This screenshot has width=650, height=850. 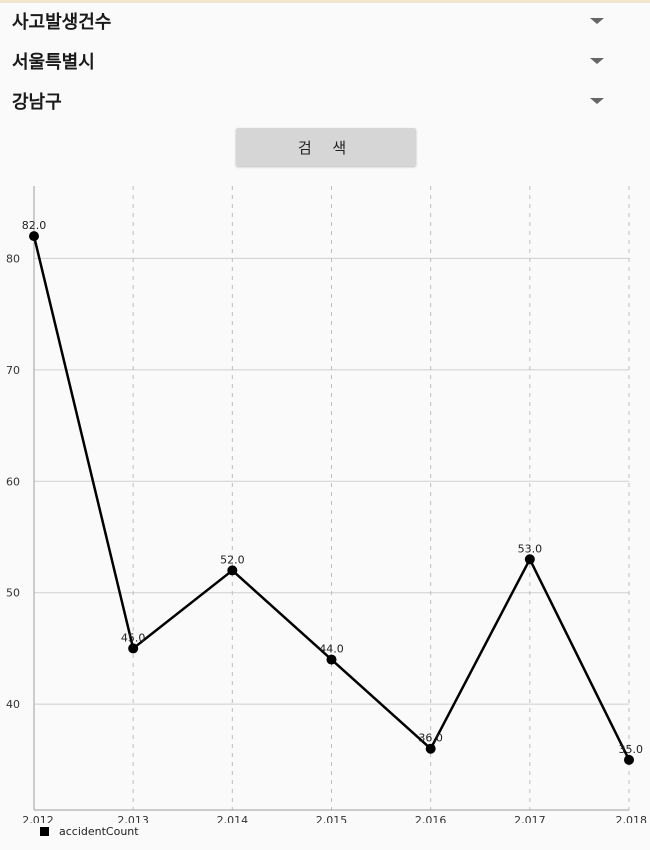 I want to click on x-tick-label: 2,018, so click(x=632, y=818).